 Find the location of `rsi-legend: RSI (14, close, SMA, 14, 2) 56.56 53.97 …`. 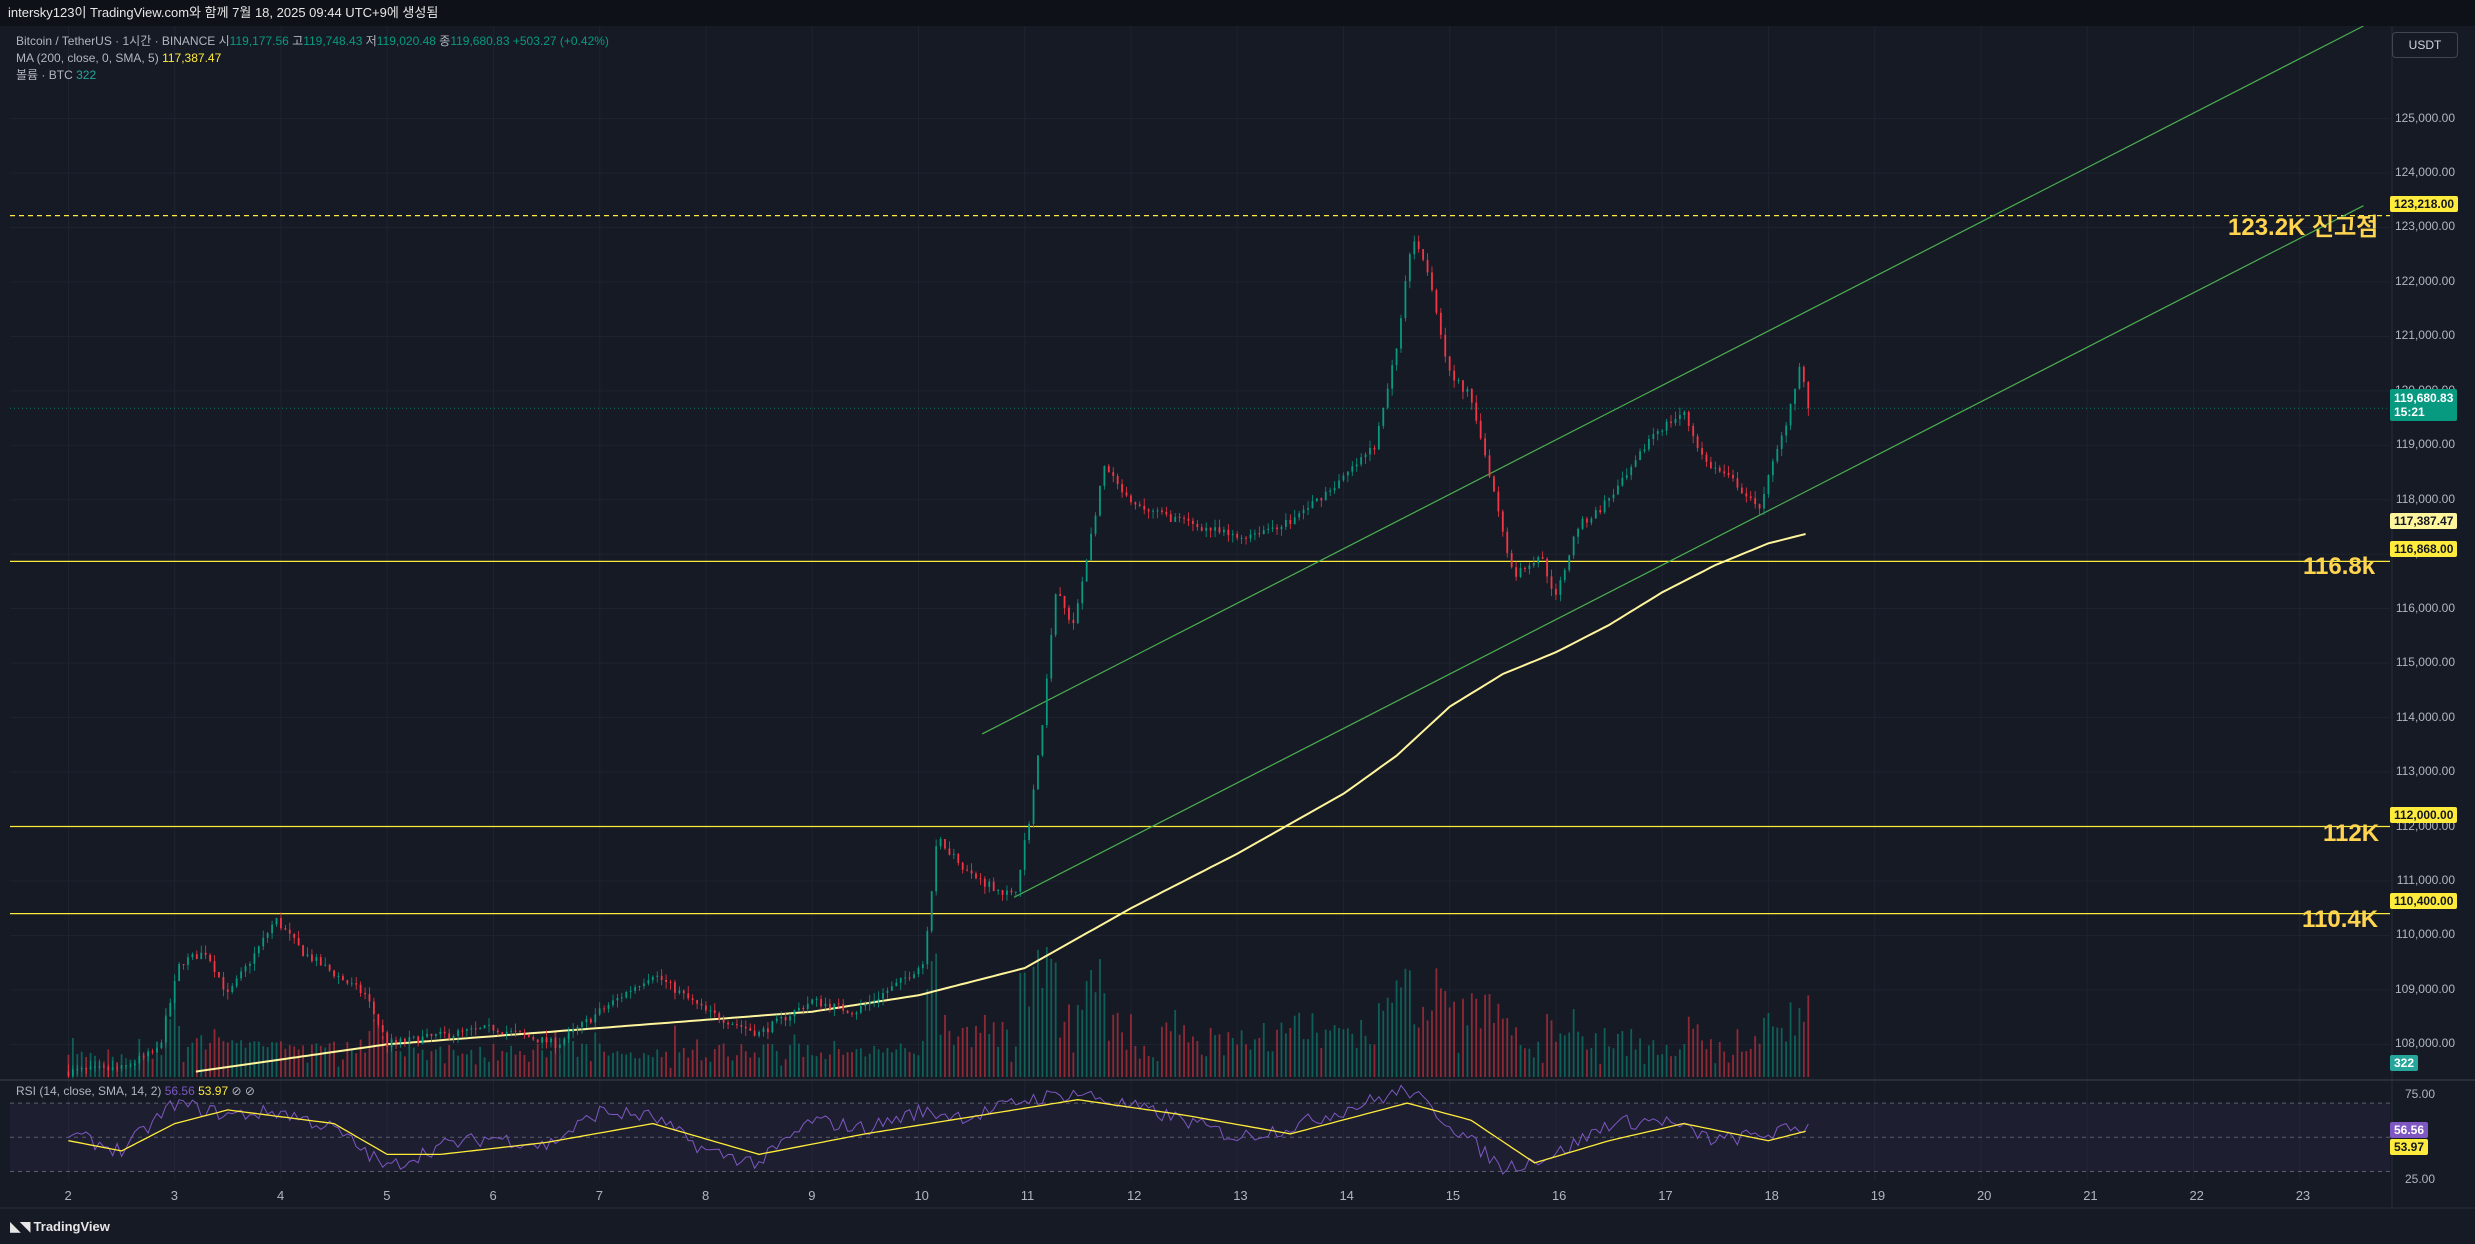

rsi-legend: RSI (14, close, SMA, 14, 2) 56.56 53.97 … is located at coordinates (135, 1091).